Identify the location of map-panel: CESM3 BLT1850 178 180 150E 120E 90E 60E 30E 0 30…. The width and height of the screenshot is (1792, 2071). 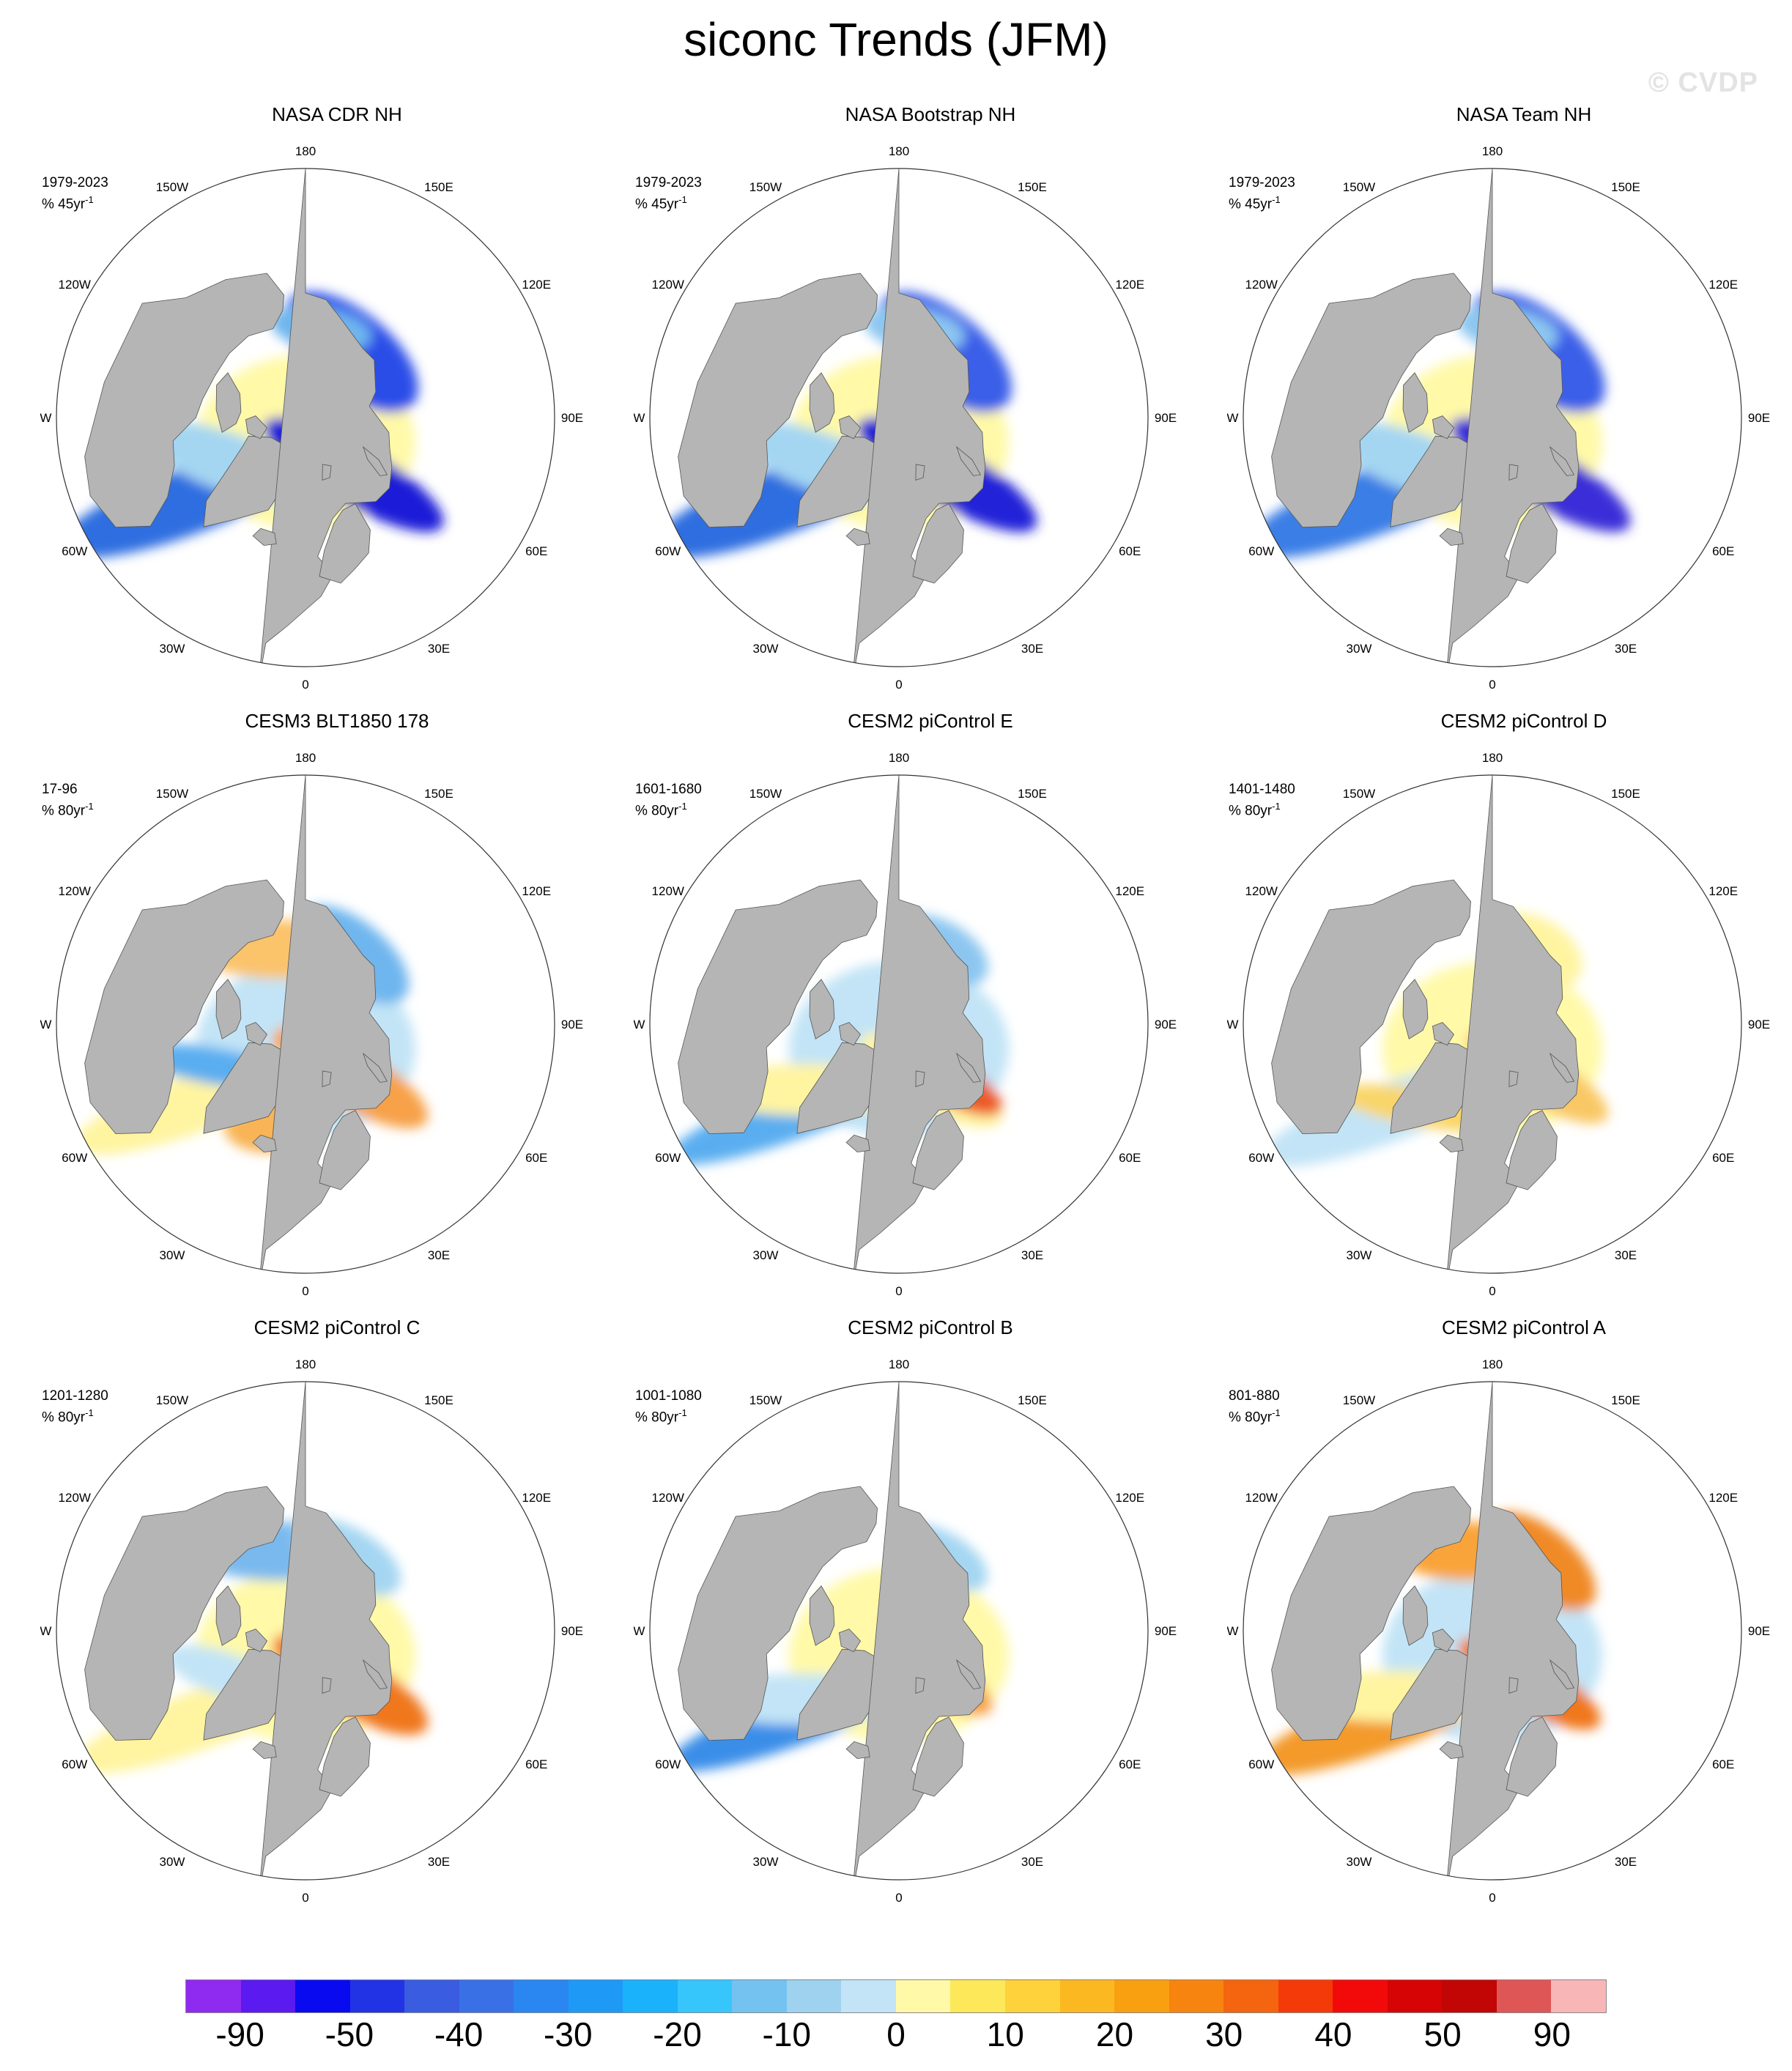
(337, 1009).